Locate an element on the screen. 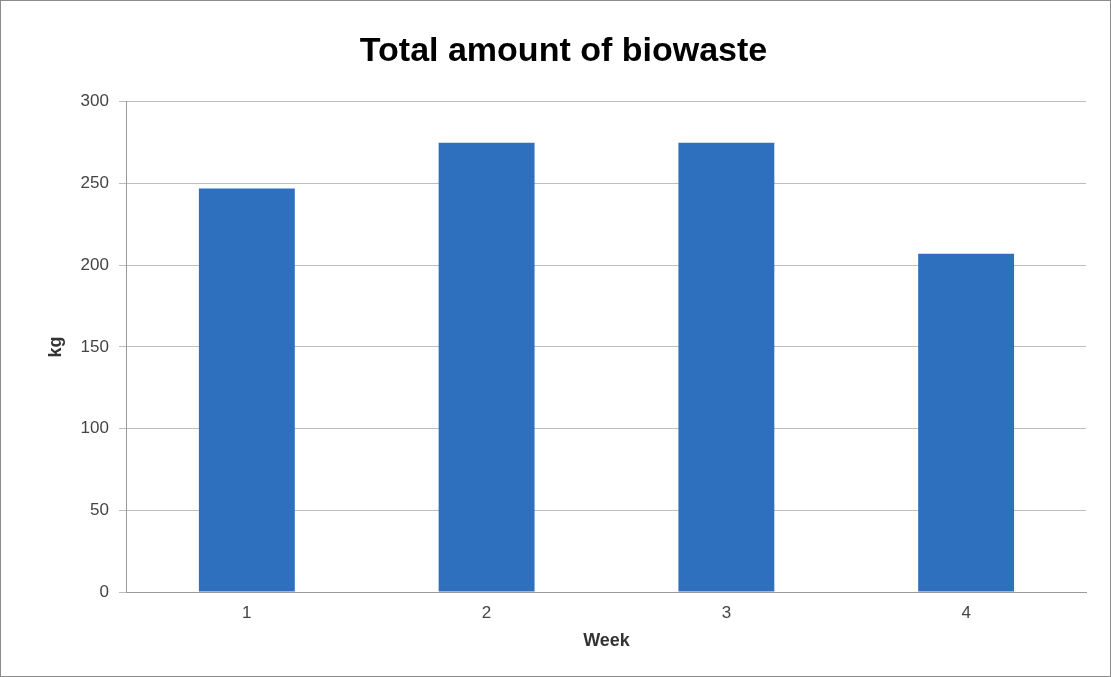 This screenshot has width=1111, height=677. y-tick-label: 100 is located at coordinates (94, 428).